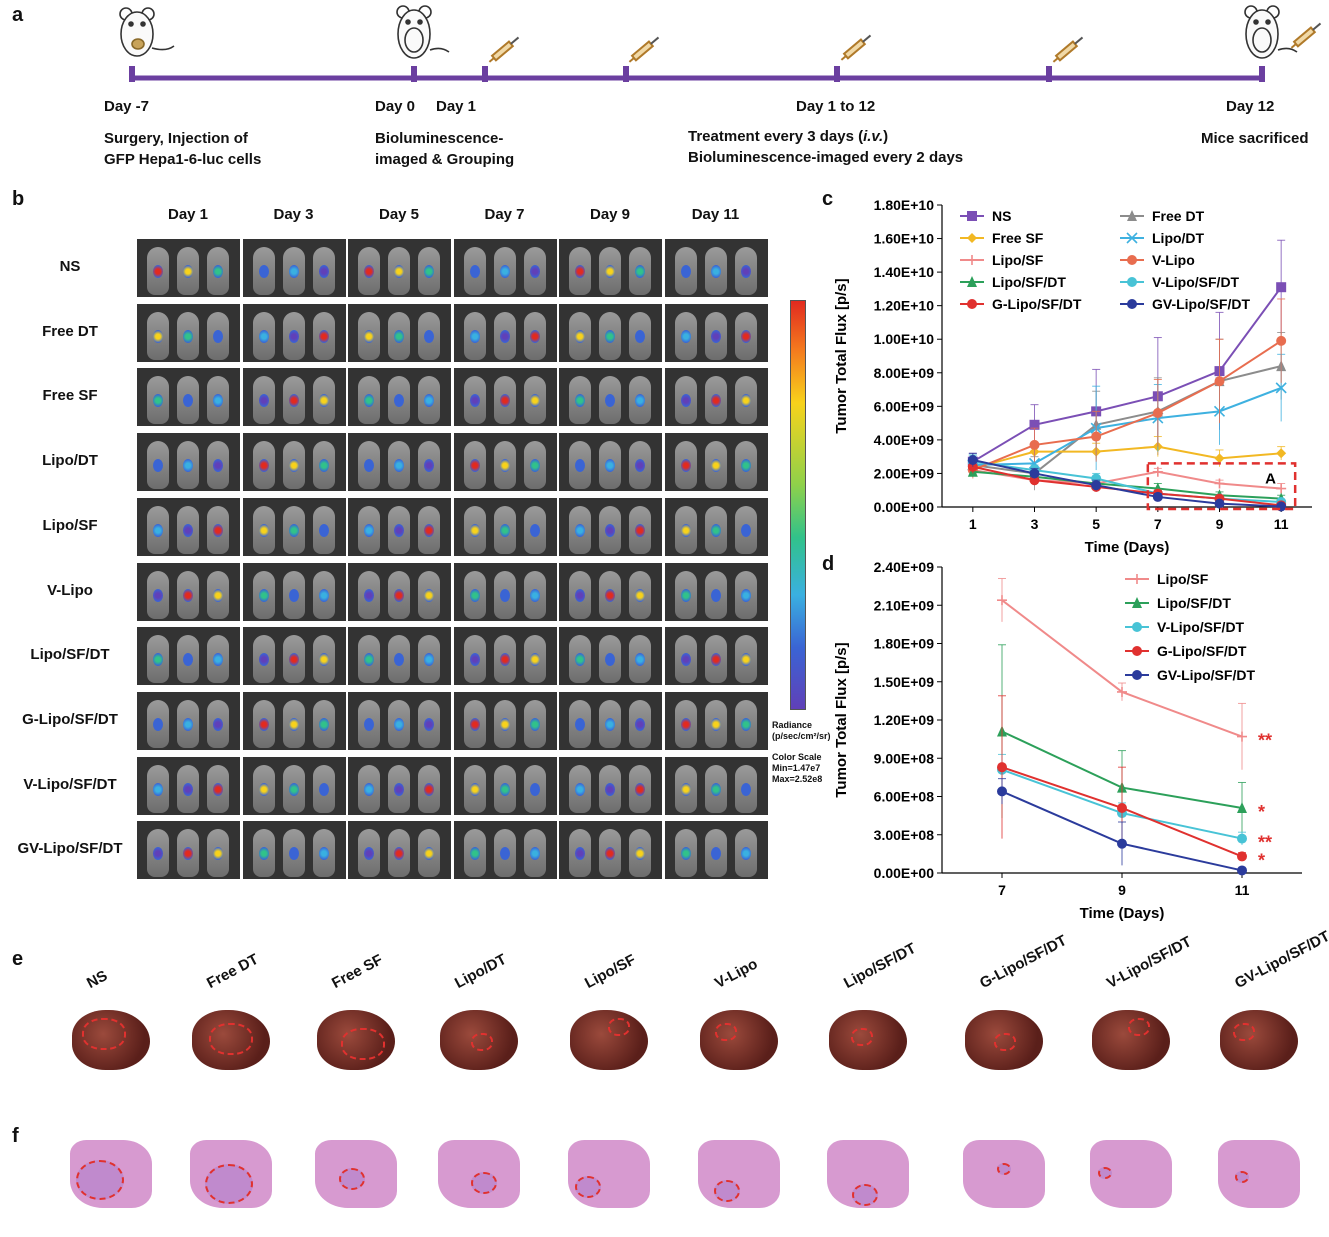 Image resolution: width=1329 pixels, height=1237 pixels. I want to click on desc-line: GFP Hepa1-6-luc cells, so click(183, 159).